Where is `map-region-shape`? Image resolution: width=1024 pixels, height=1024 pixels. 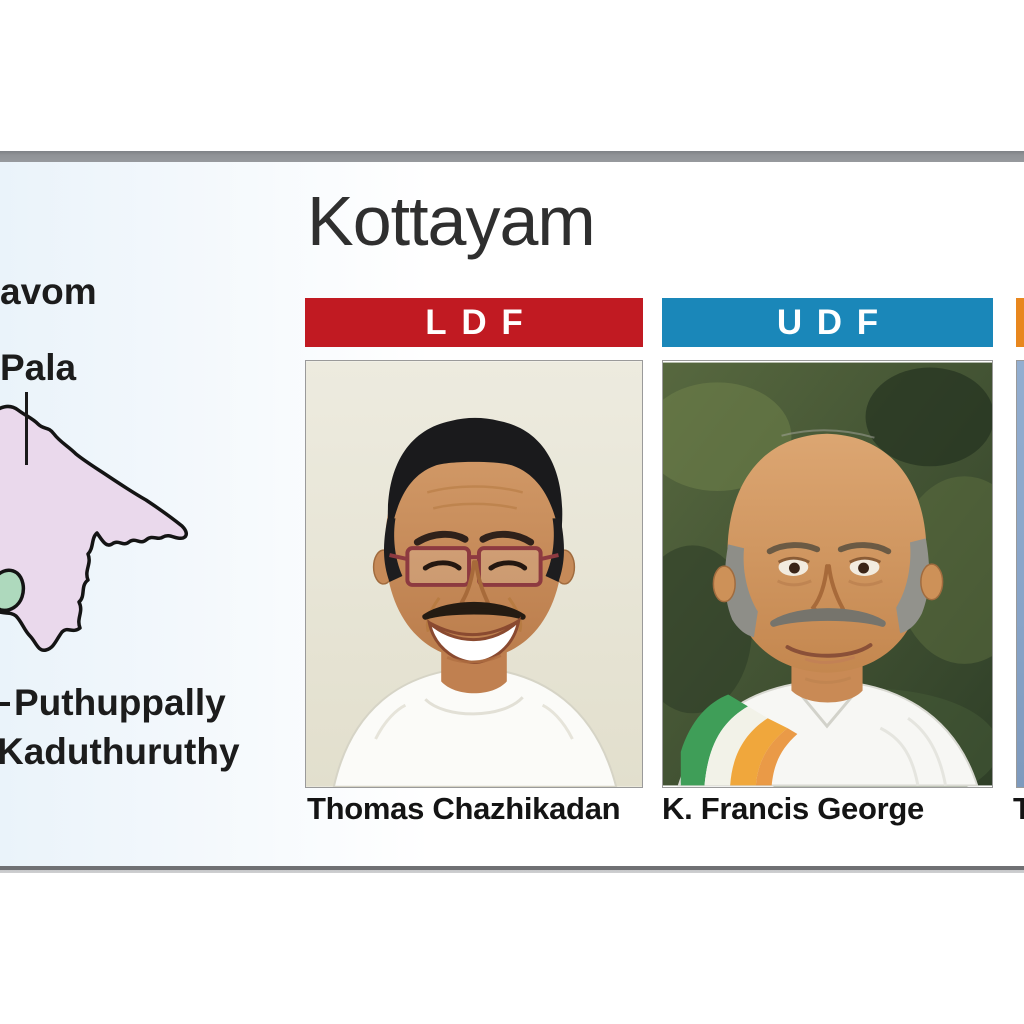 map-region-shape is located at coordinates (94, 528).